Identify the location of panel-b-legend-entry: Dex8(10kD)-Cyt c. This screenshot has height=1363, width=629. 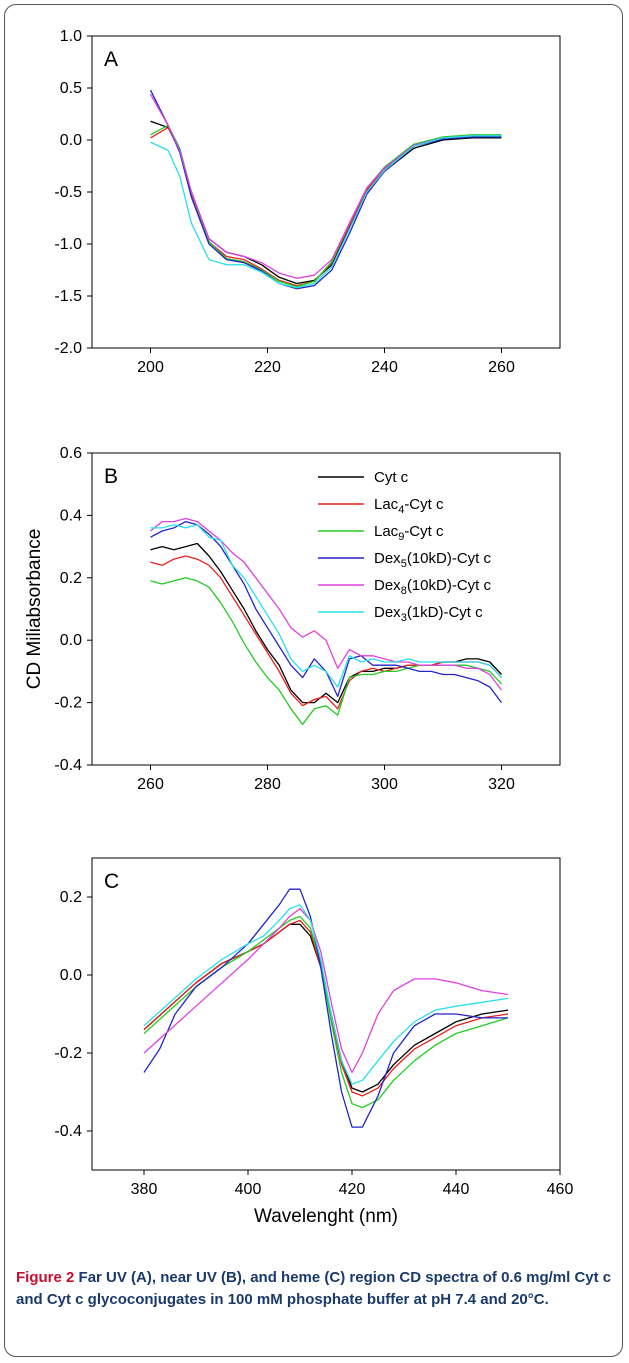
(432, 587).